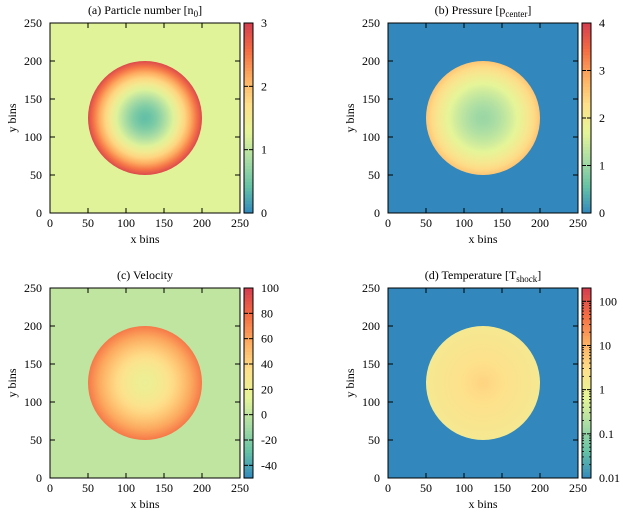 The image size is (623, 519). What do you see at coordinates (36, 440) in the screenshot?
I see `y-tick-label: 50` at bounding box center [36, 440].